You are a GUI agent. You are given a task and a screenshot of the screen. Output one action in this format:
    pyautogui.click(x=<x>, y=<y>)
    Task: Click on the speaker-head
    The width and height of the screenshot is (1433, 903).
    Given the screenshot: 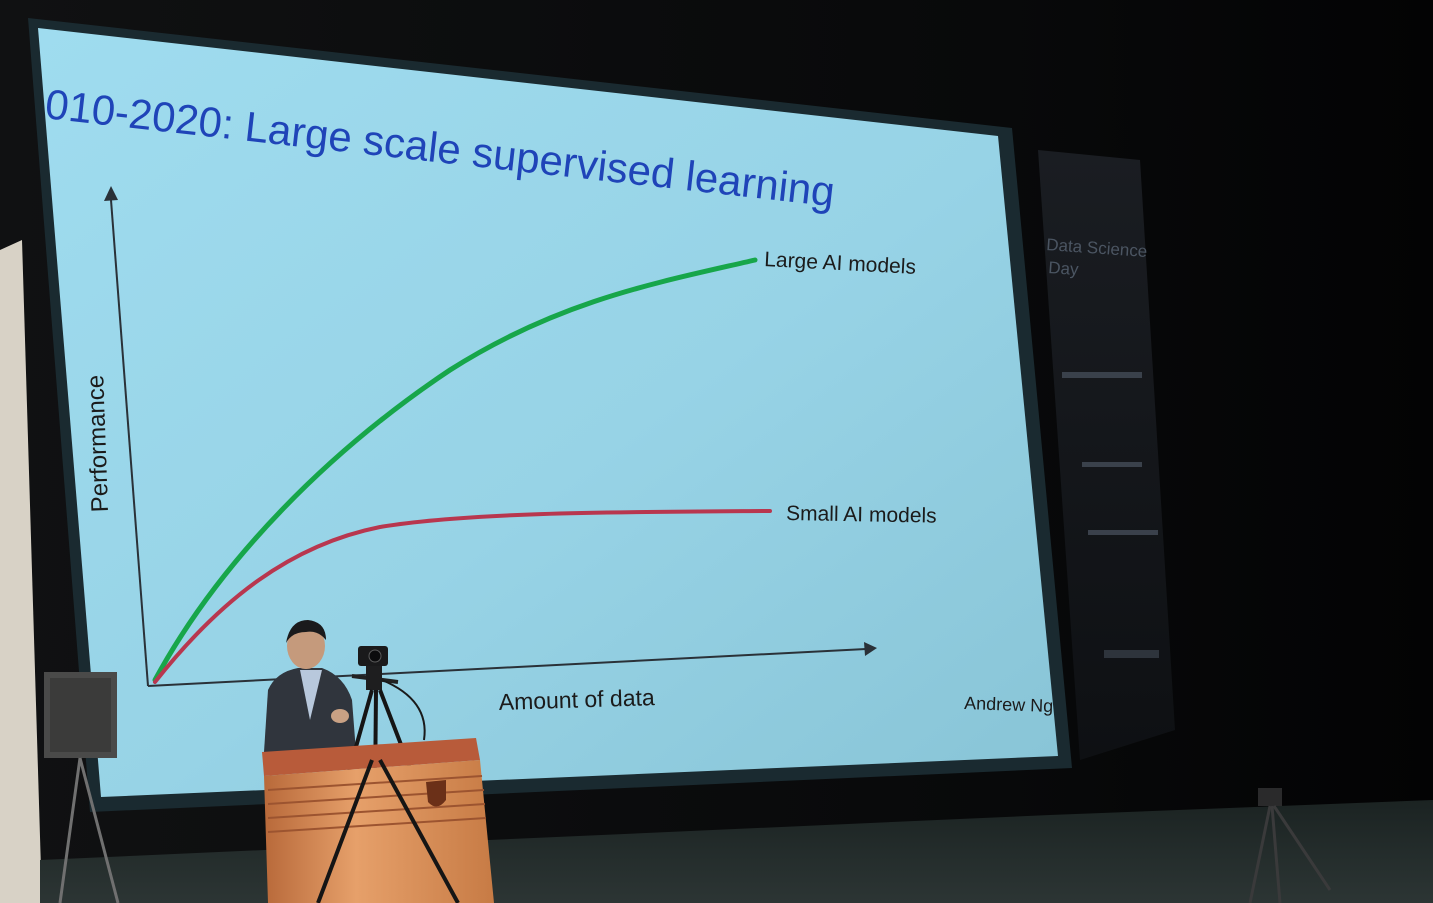 What is the action you would take?
    pyautogui.click(x=306, y=646)
    